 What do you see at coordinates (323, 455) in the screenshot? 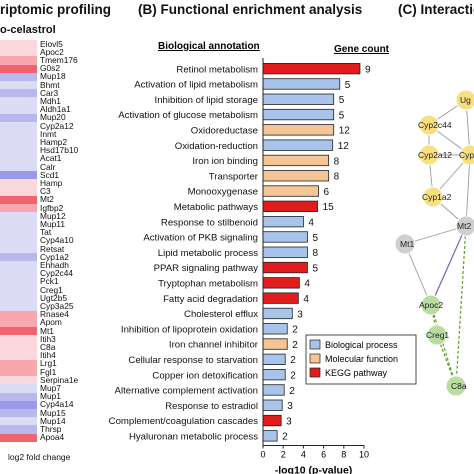
I see `x-tick-label: 6` at bounding box center [323, 455].